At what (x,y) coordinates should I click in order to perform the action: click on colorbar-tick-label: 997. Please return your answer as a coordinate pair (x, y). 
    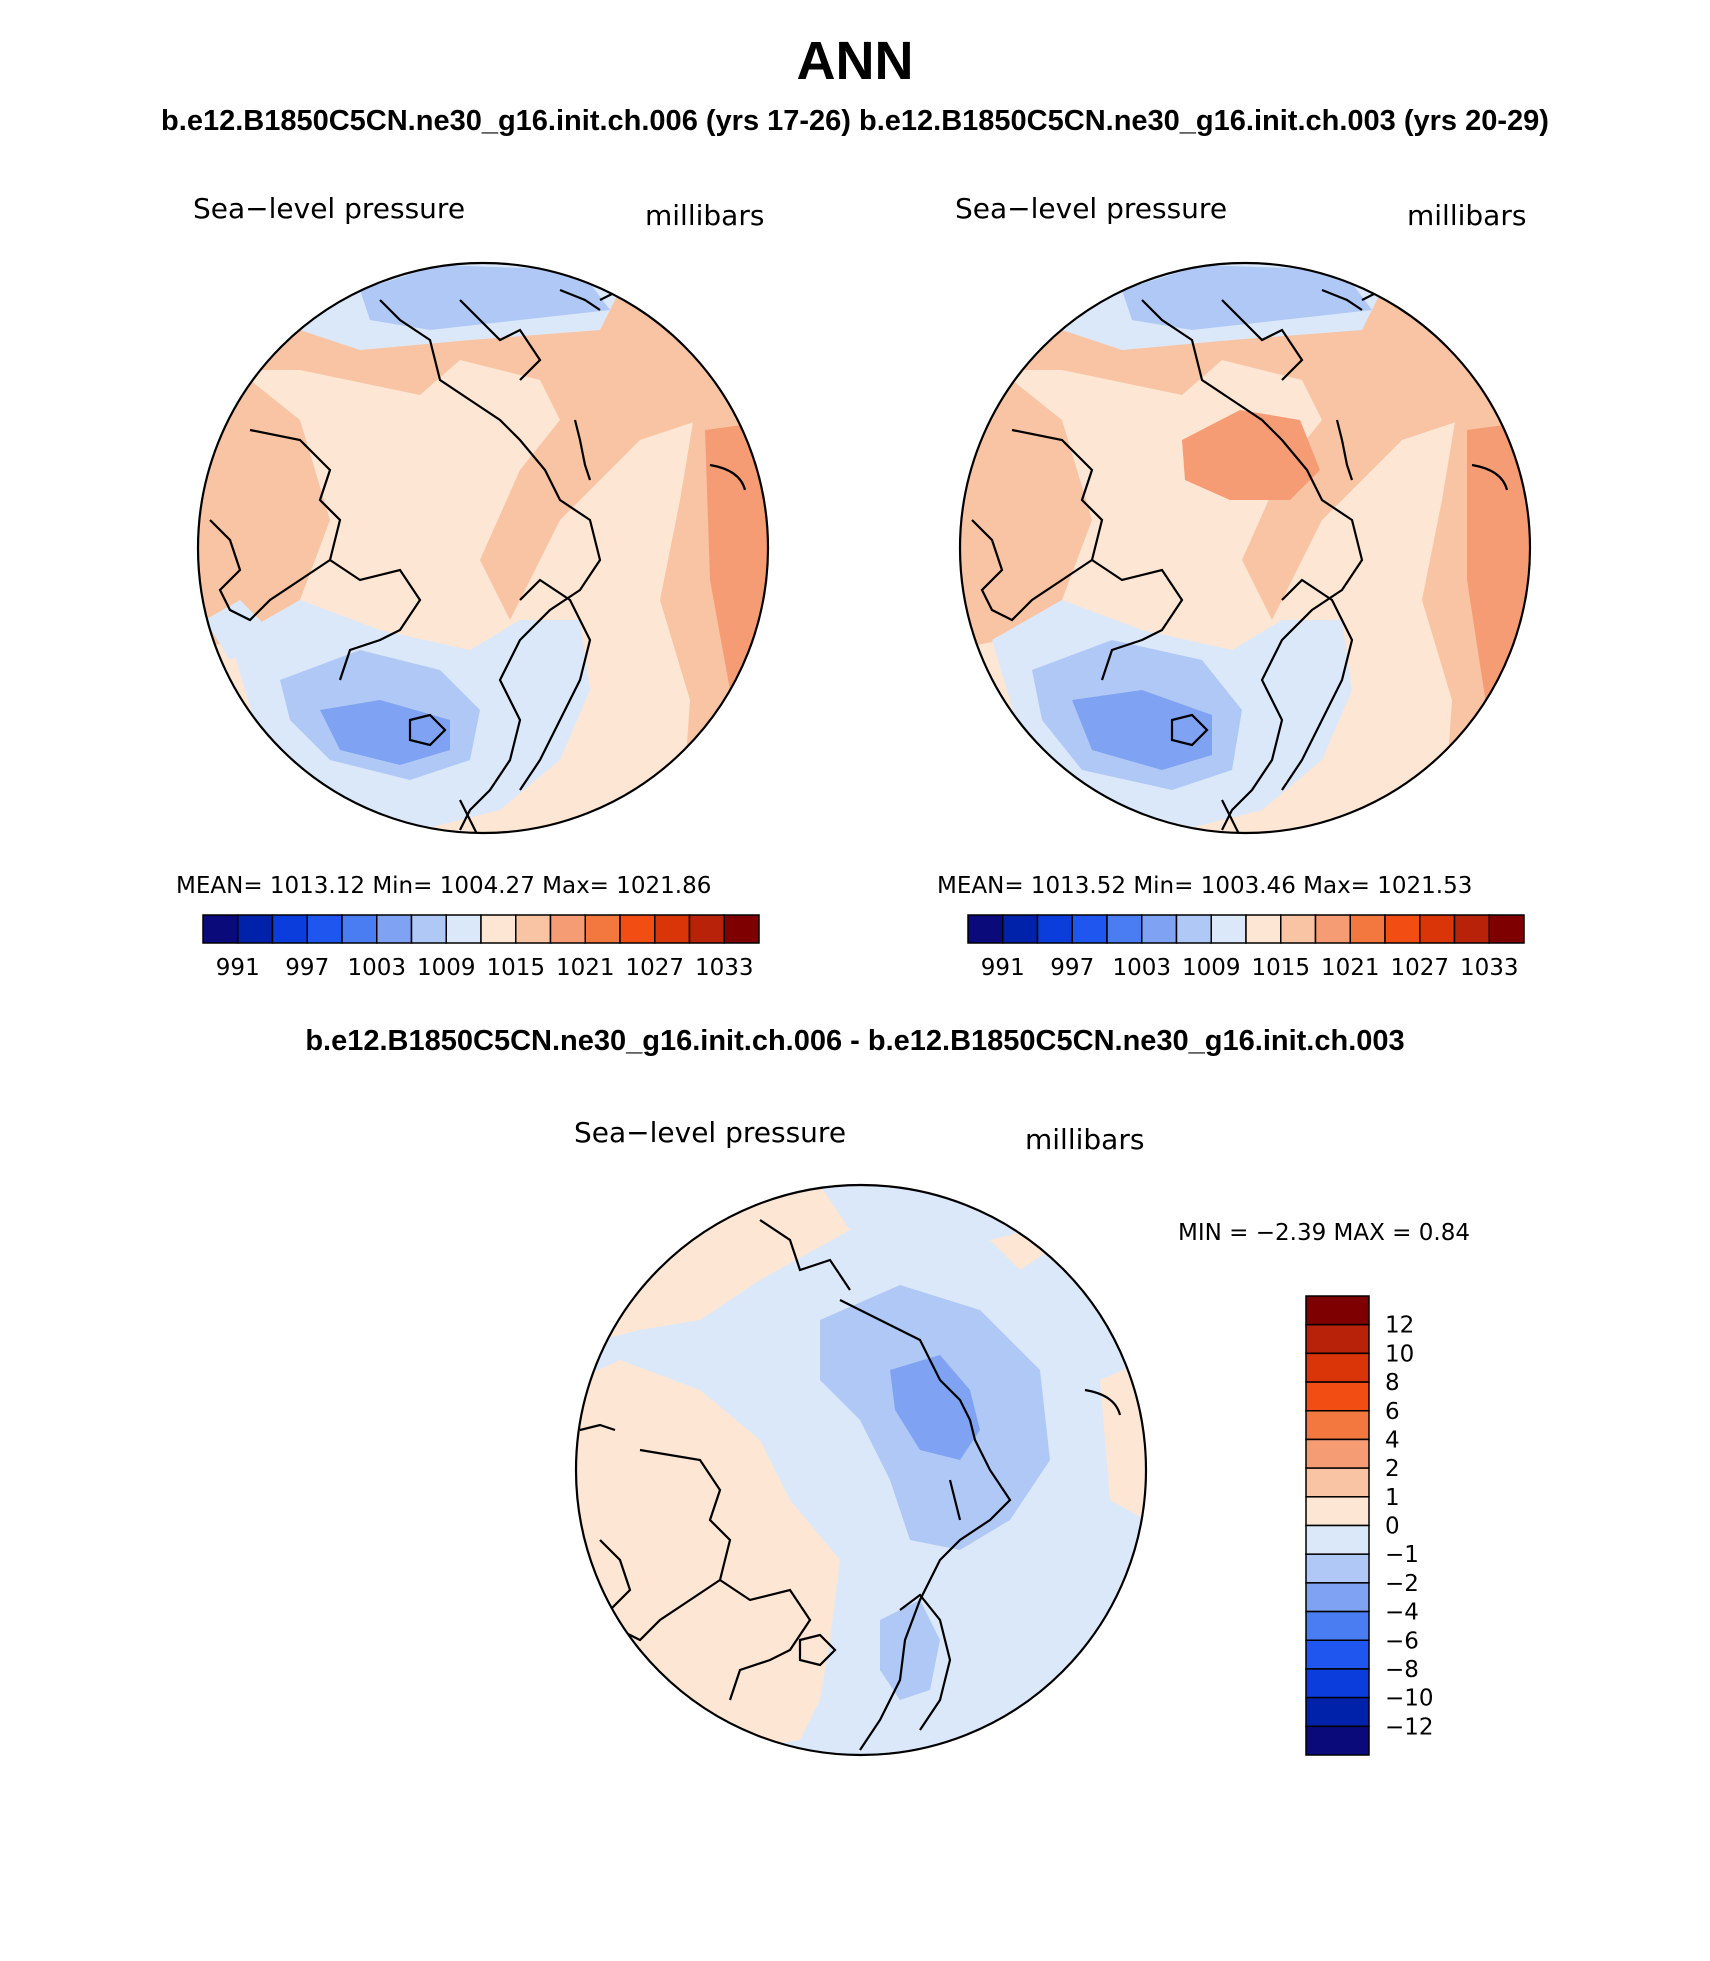
    Looking at the image, I should click on (1072, 968).